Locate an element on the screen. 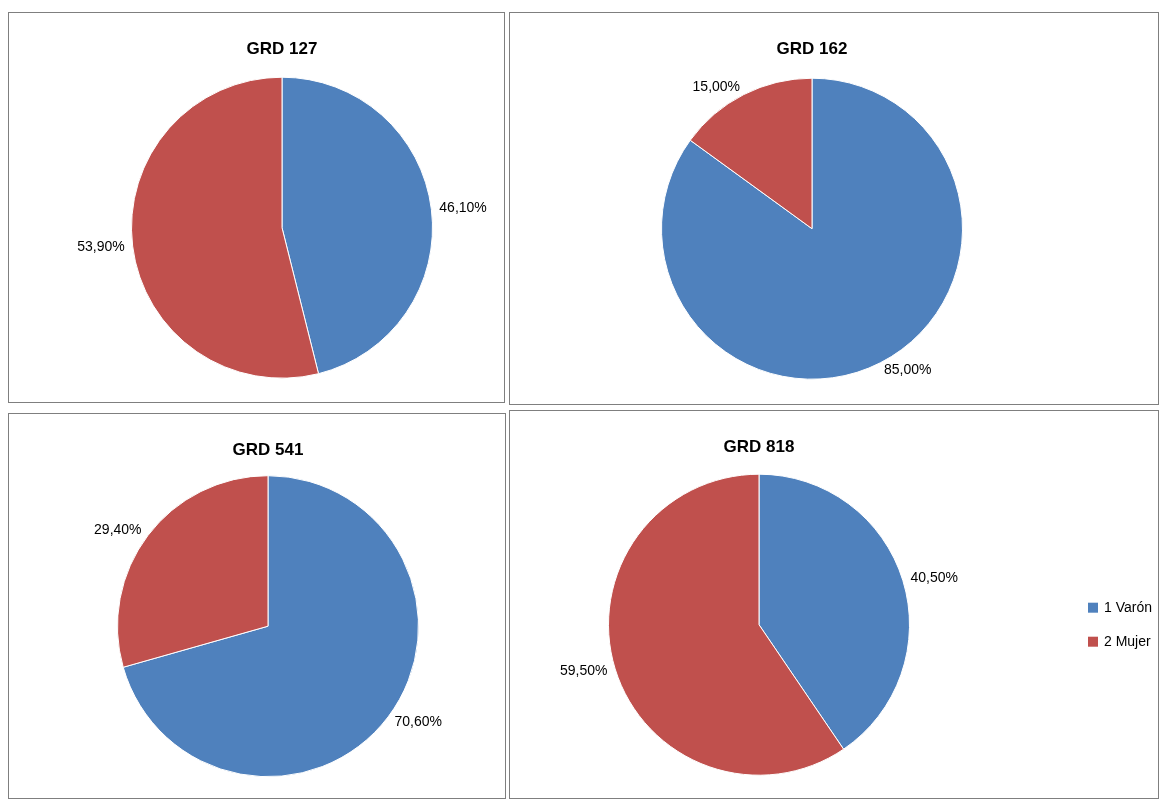  legend-label: 1 Varón is located at coordinates (1128, 606).